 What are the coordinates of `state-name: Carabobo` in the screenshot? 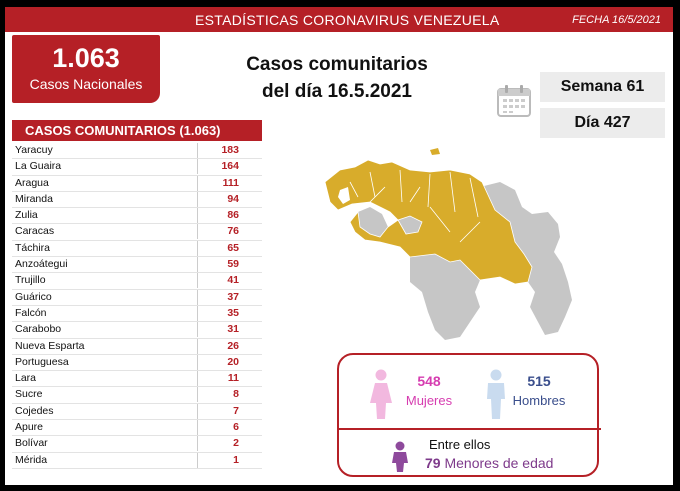 It's located at (38, 329).